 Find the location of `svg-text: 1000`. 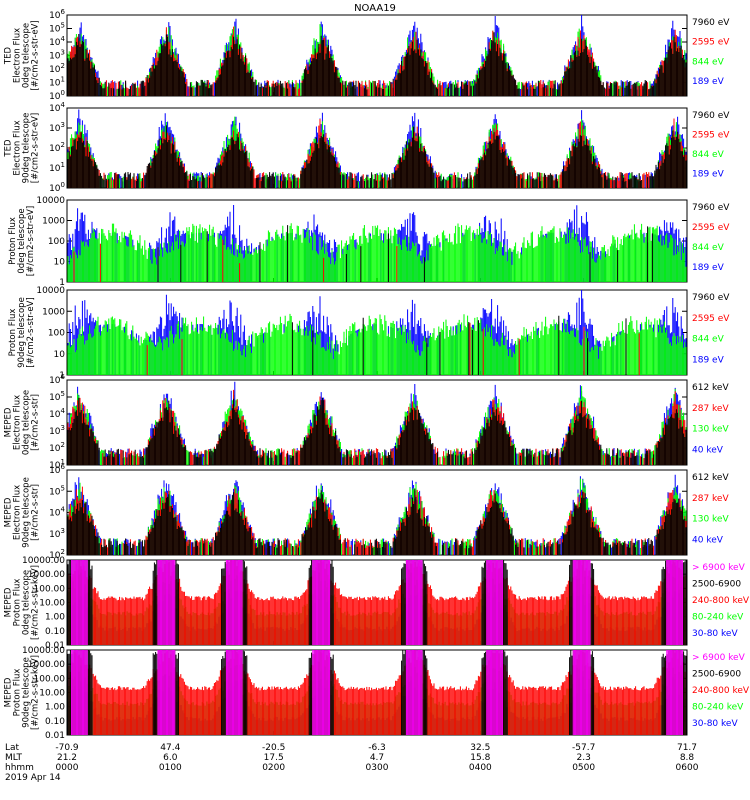

svg-text: 1000 is located at coordinates (53, 312).